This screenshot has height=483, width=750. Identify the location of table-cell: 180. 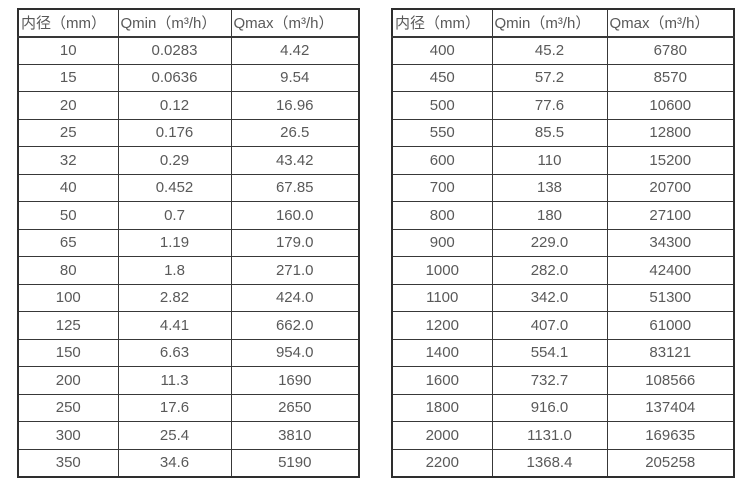
(549, 215).